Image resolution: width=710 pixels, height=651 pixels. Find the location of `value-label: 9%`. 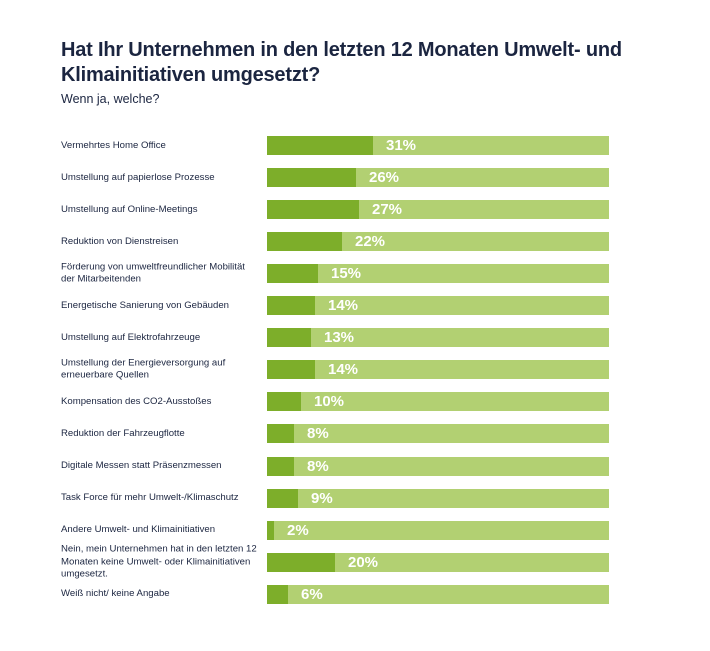

value-label: 9% is located at coordinates (322, 498).